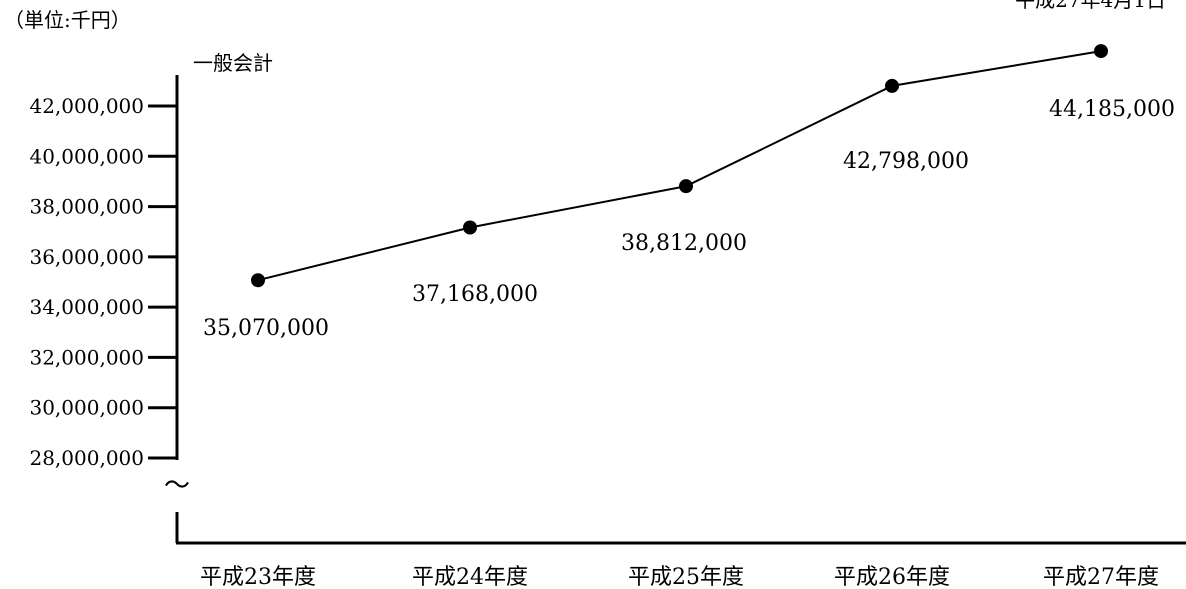  What do you see at coordinates (906, 161) in the screenshot?
I see `data-label: 42,798,000` at bounding box center [906, 161].